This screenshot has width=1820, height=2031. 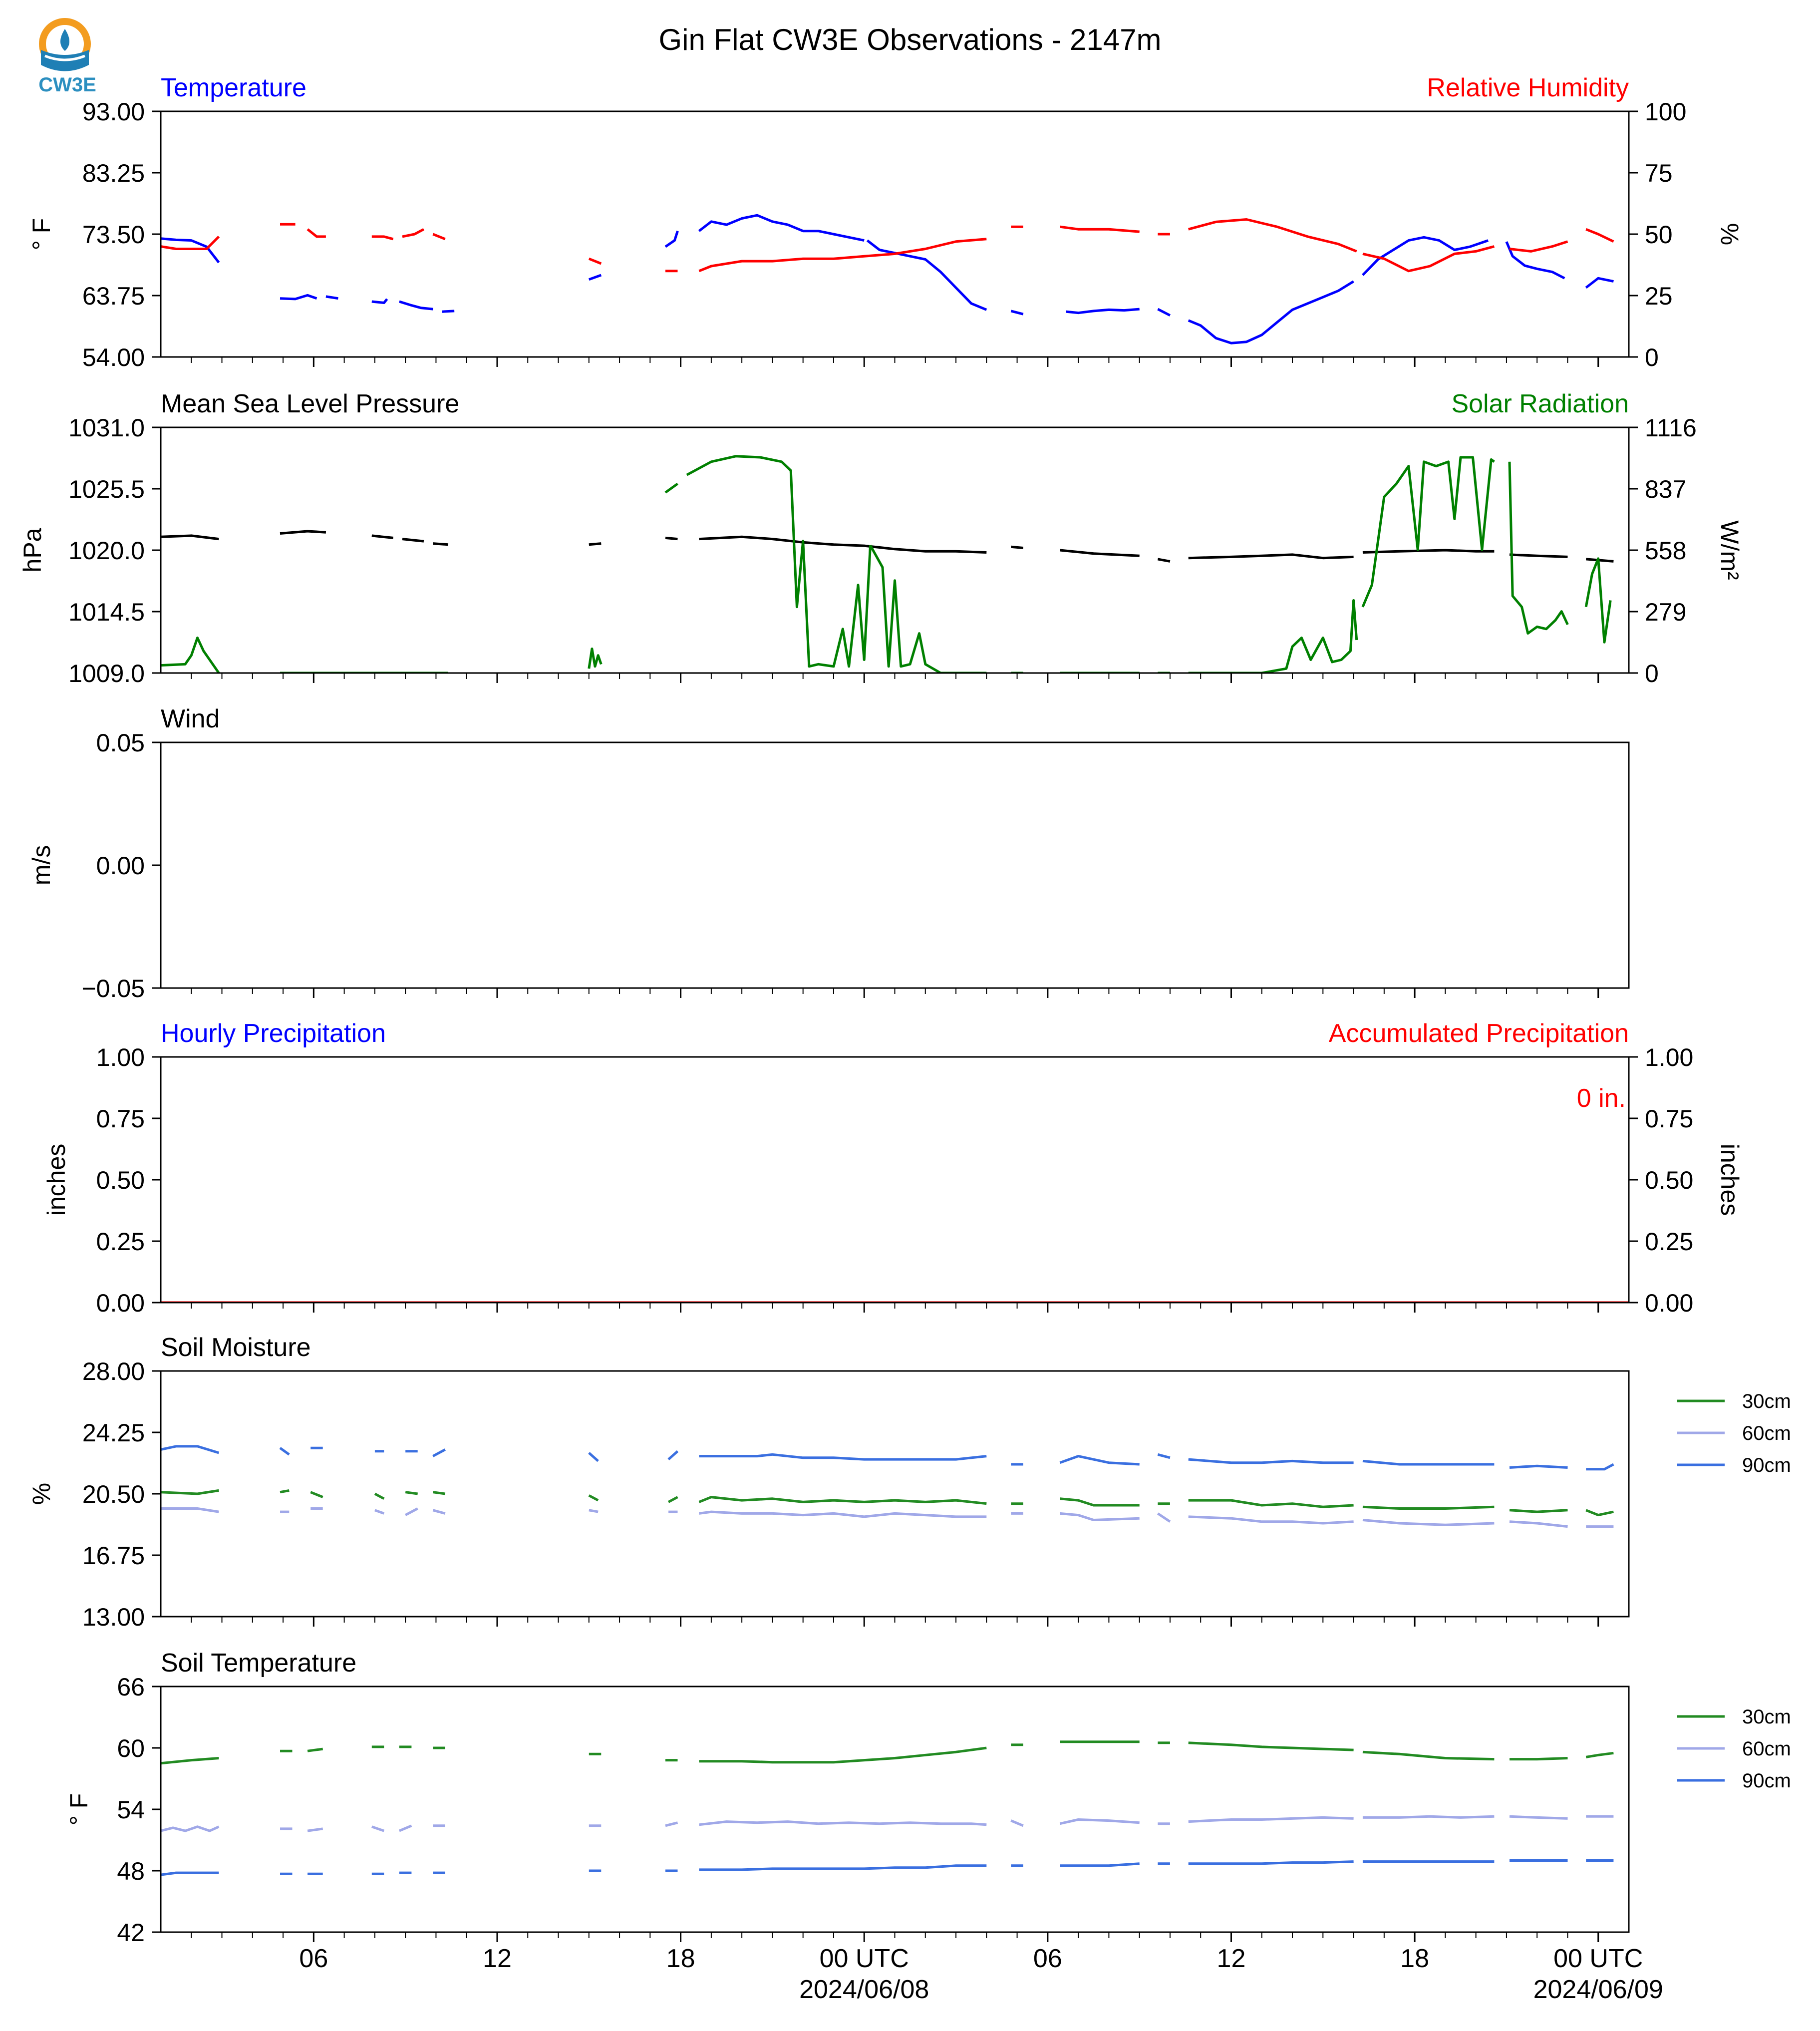 What do you see at coordinates (1528, 88) in the screenshot?
I see `panel-title-right: Relative Humidity` at bounding box center [1528, 88].